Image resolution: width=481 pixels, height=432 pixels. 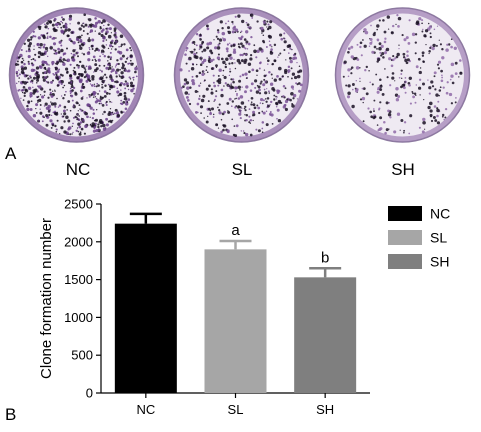 What do you see at coordinates (325, 335) in the screenshot?
I see `bar-sh` at bounding box center [325, 335].